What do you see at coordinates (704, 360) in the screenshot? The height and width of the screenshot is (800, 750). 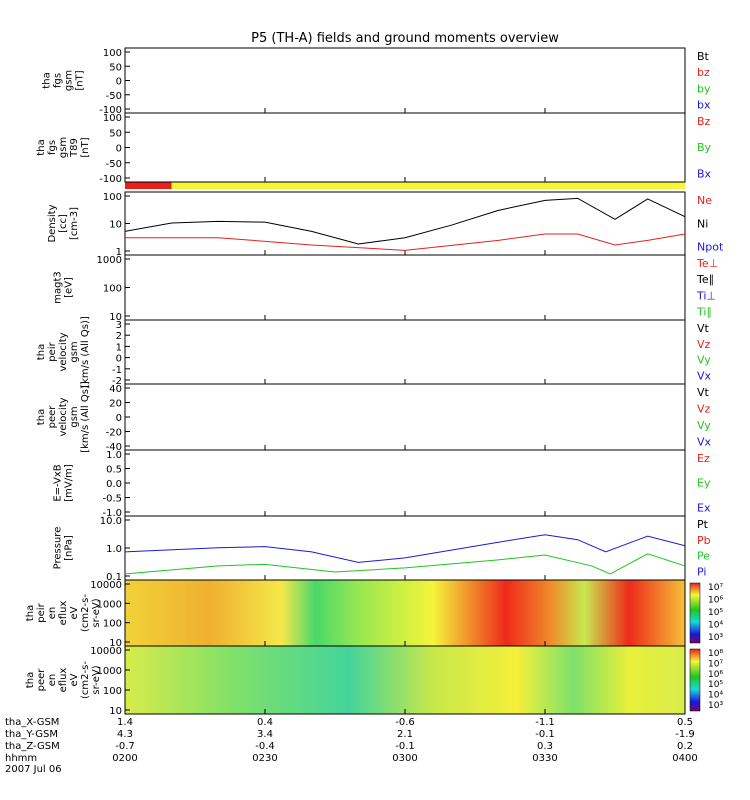 I see `legend-entry: Vy` at bounding box center [704, 360].